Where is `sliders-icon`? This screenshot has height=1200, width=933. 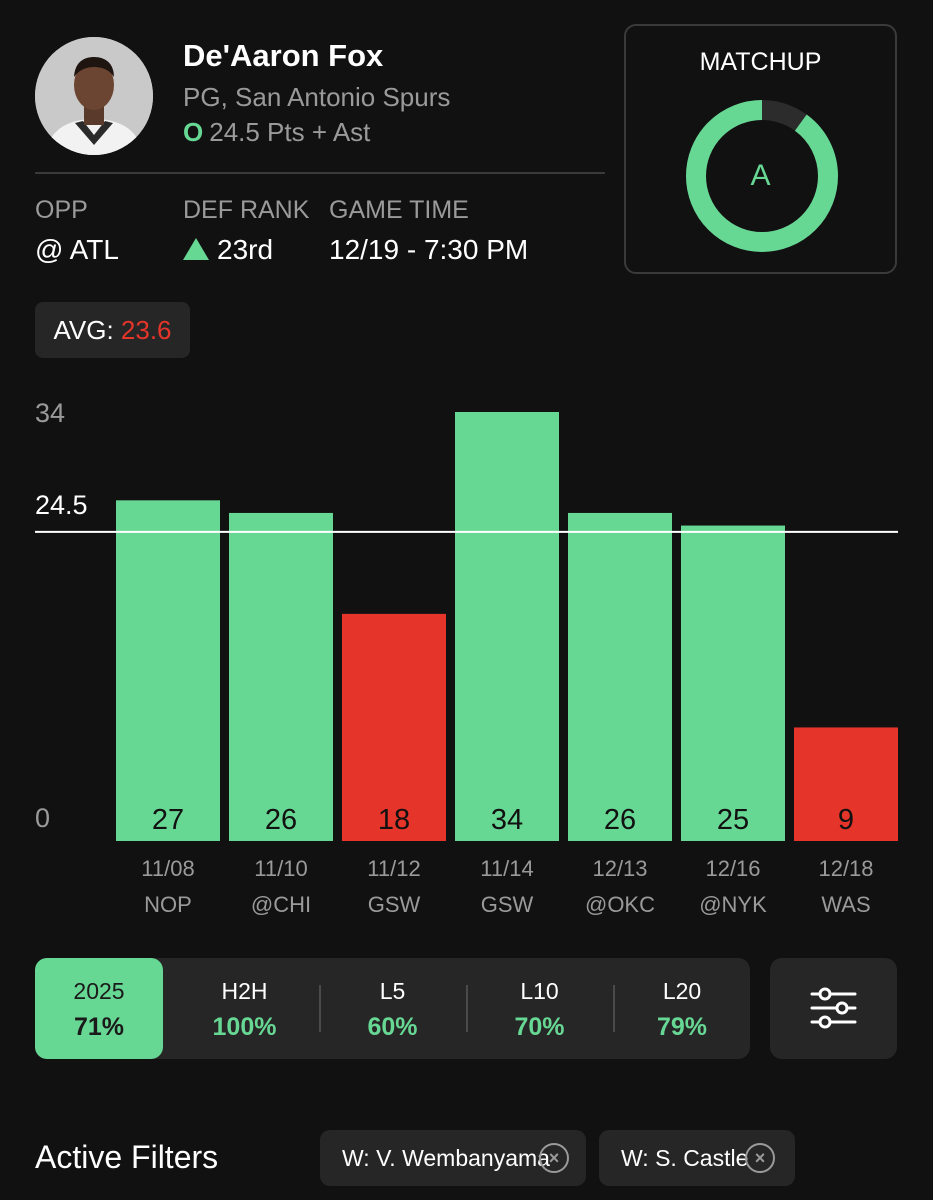
sliders-icon is located at coordinates (833, 1008).